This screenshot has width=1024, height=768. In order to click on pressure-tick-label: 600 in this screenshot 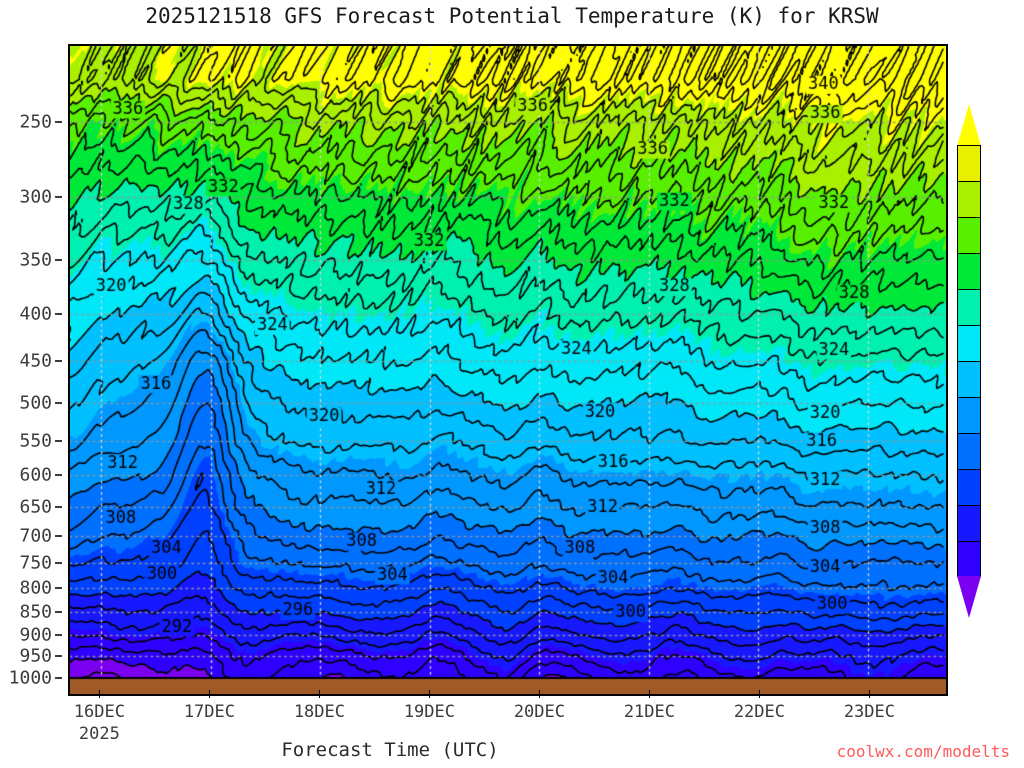, I will do `click(35, 475)`.